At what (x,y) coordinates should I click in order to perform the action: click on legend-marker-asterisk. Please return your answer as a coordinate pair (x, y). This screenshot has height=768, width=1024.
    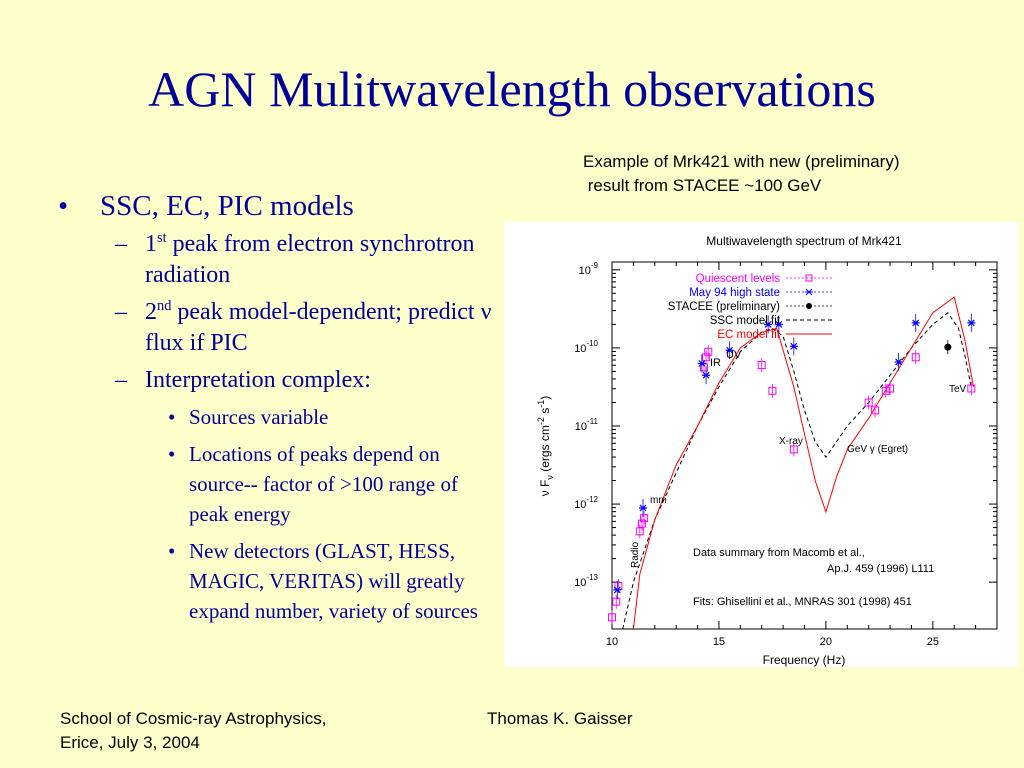
    Looking at the image, I should click on (809, 292).